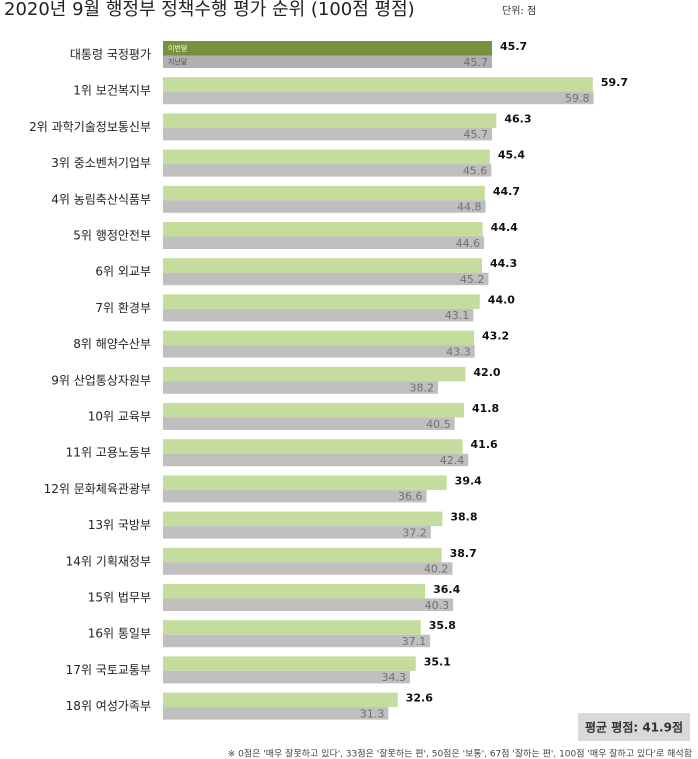 This screenshot has width=698, height=759. Describe the element at coordinates (495, 336) in the screenshot. I see `value-label: 43.2` at that location.